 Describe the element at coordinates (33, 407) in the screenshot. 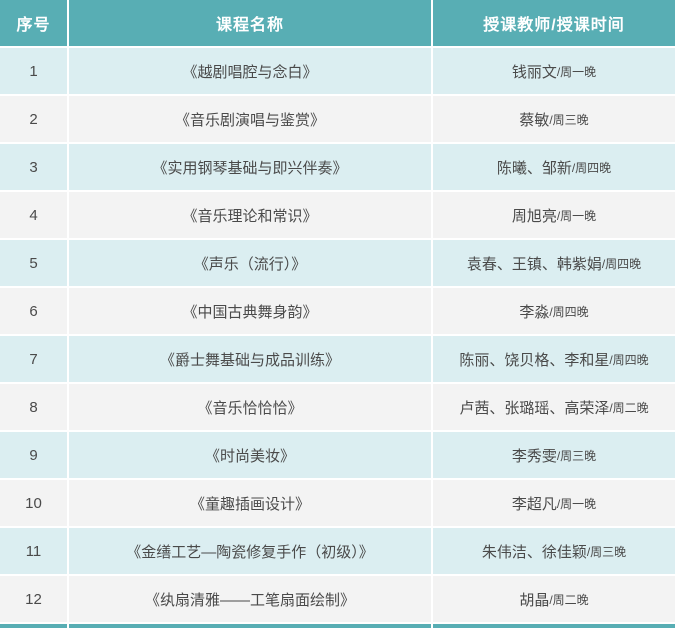

I see `row-number-cell: 8` at that location.